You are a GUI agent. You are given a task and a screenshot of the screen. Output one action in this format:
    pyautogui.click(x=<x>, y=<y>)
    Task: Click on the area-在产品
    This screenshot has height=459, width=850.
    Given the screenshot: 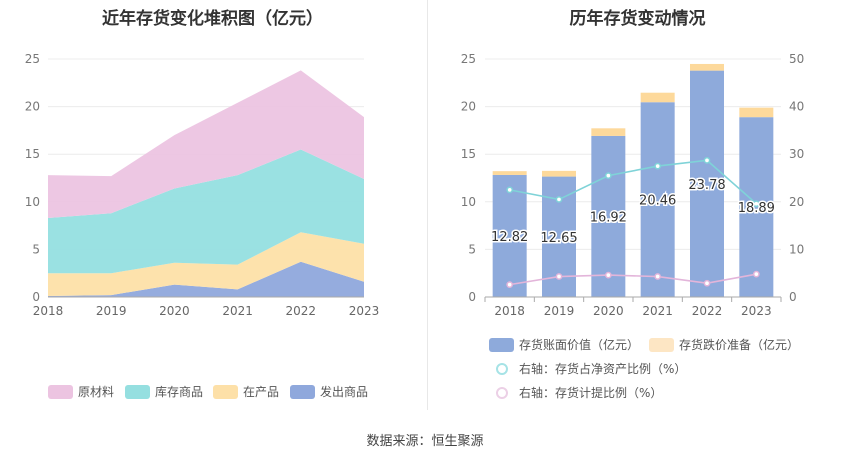 What is the action you would take?
    pyautogui.click(x=206, y=264)
    